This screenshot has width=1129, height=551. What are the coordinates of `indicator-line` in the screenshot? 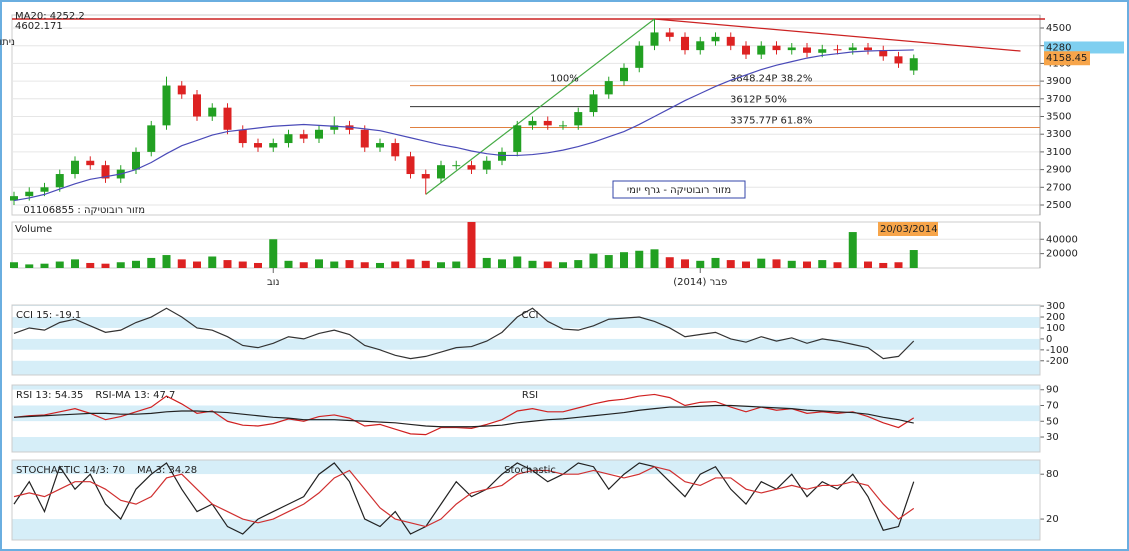 It's located at (463, 416).